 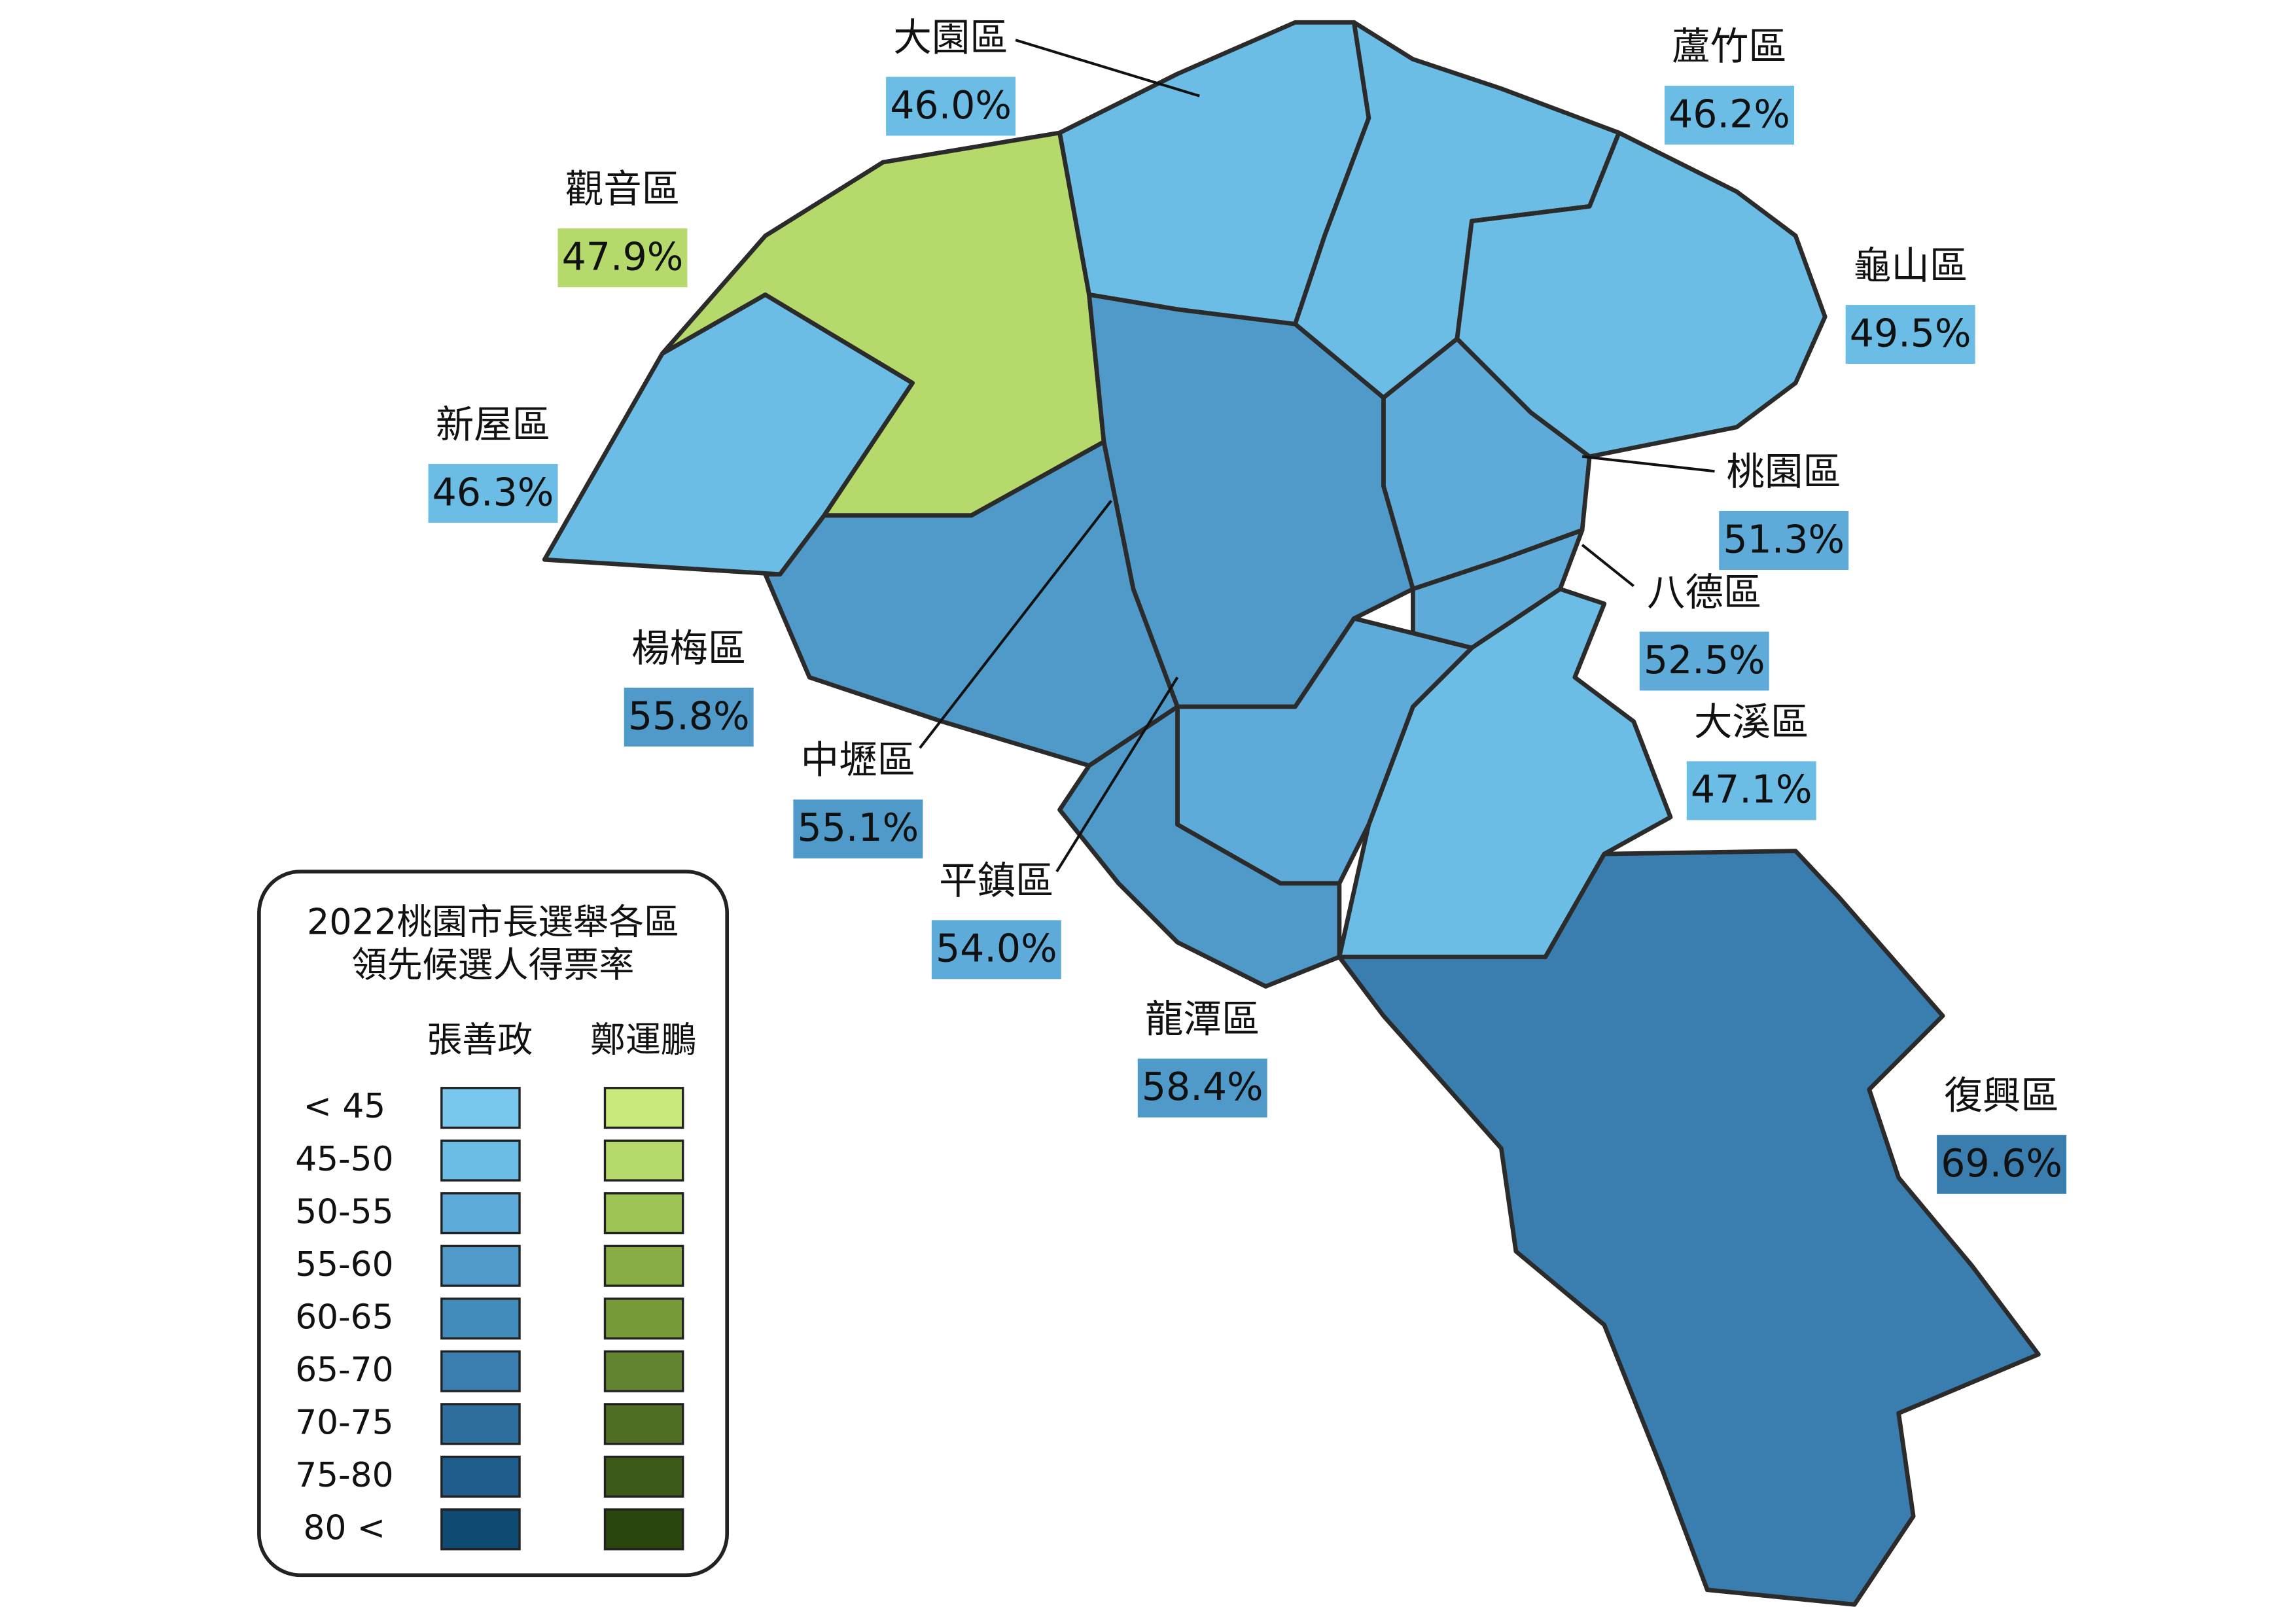 What do you see at coordinates (345, 1106) in the screenshot?
I see `legend-bin: < 45` at bounding box center [345, 1106].